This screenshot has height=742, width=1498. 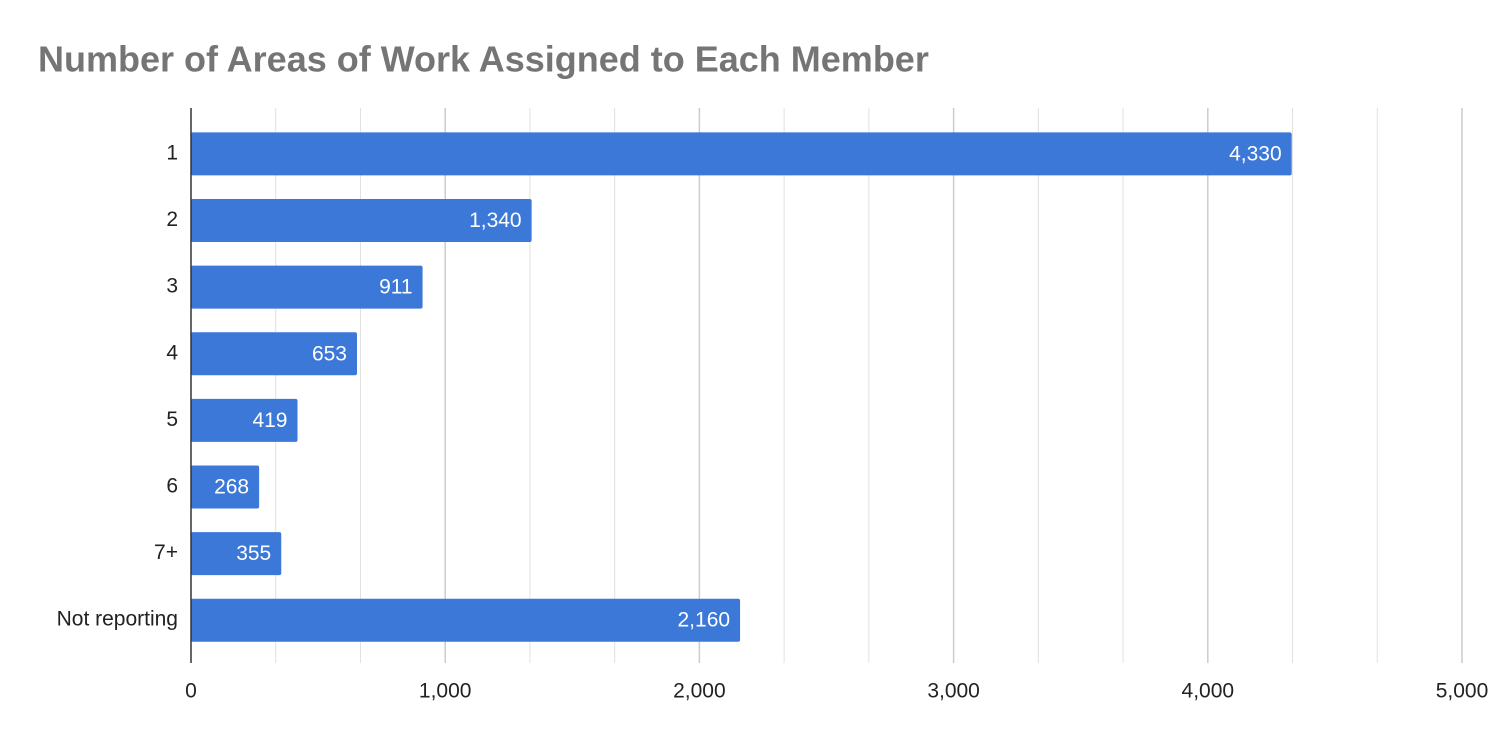 What do you see at coordinates (329, 353) in the screenshot?
I see `data-label: 653` at bounding box center [329, 353].